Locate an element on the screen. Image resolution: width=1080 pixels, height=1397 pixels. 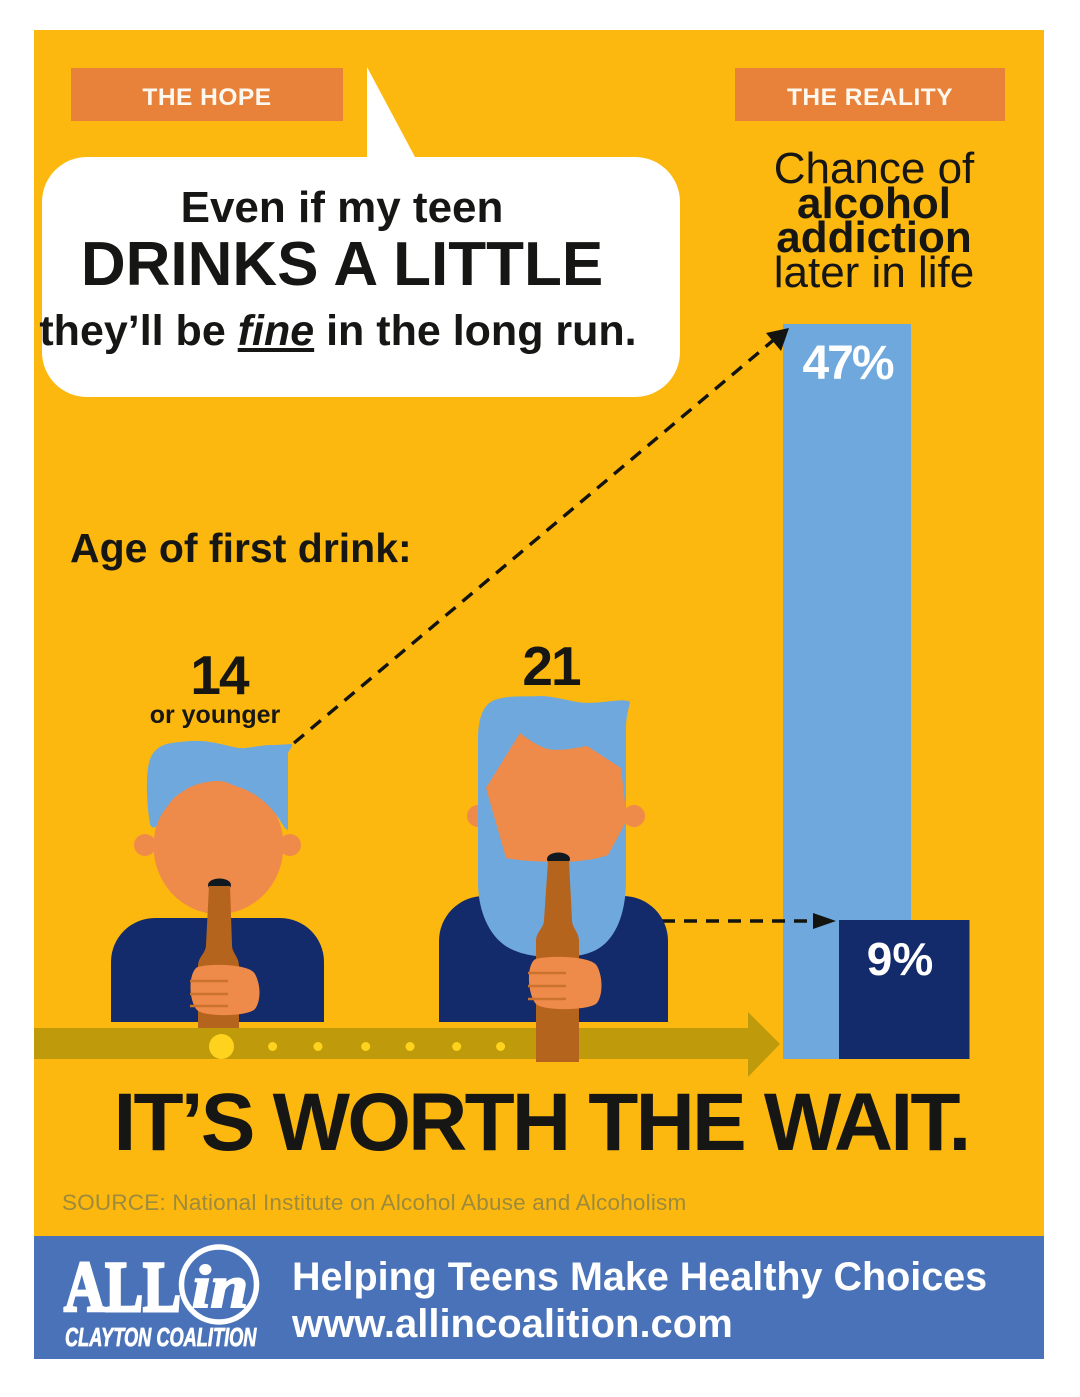
svg-text: in is located at coordinates (220, 1286).